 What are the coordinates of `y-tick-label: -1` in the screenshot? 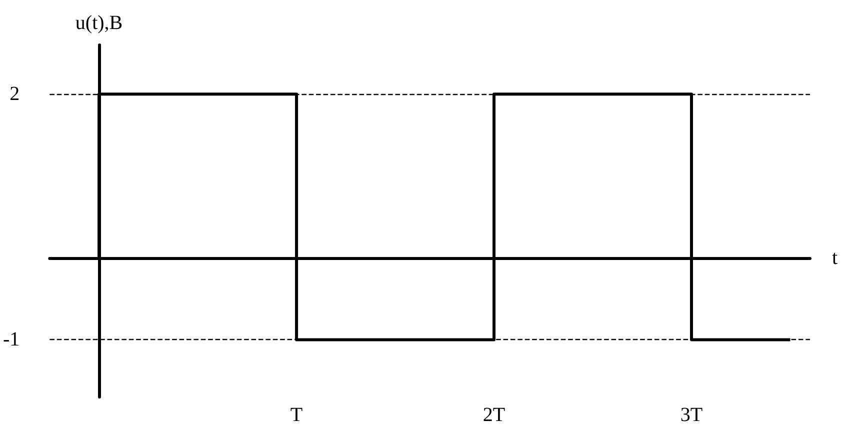 It's located at (11, 339).